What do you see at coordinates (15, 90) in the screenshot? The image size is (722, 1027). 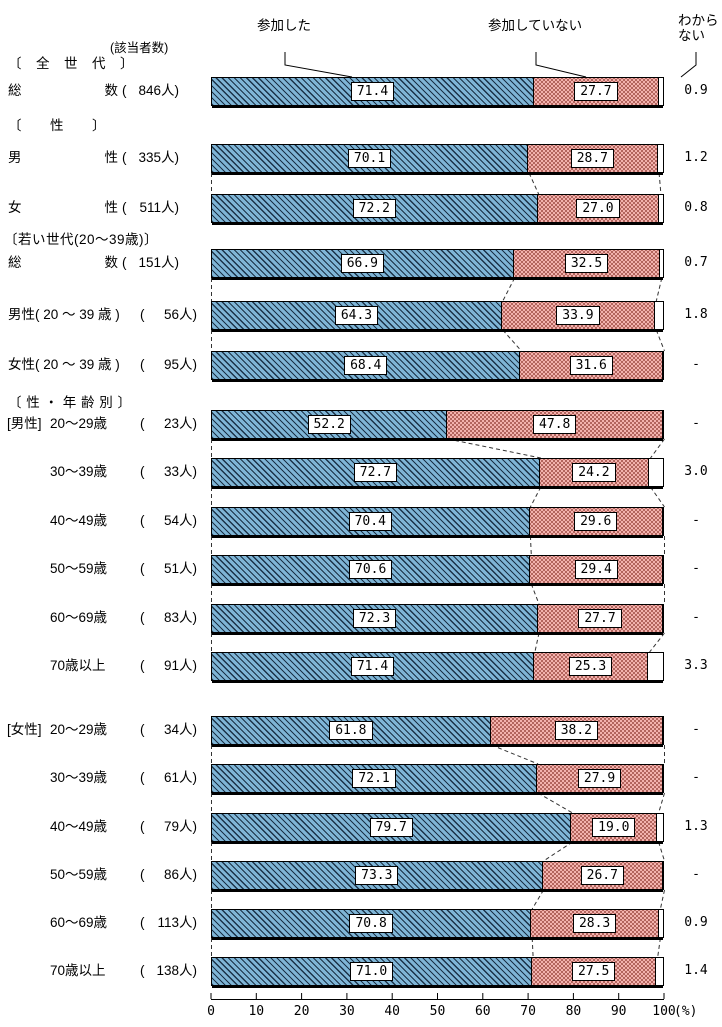 I see `row-label-char: 総` at bounding box center [15, 90].